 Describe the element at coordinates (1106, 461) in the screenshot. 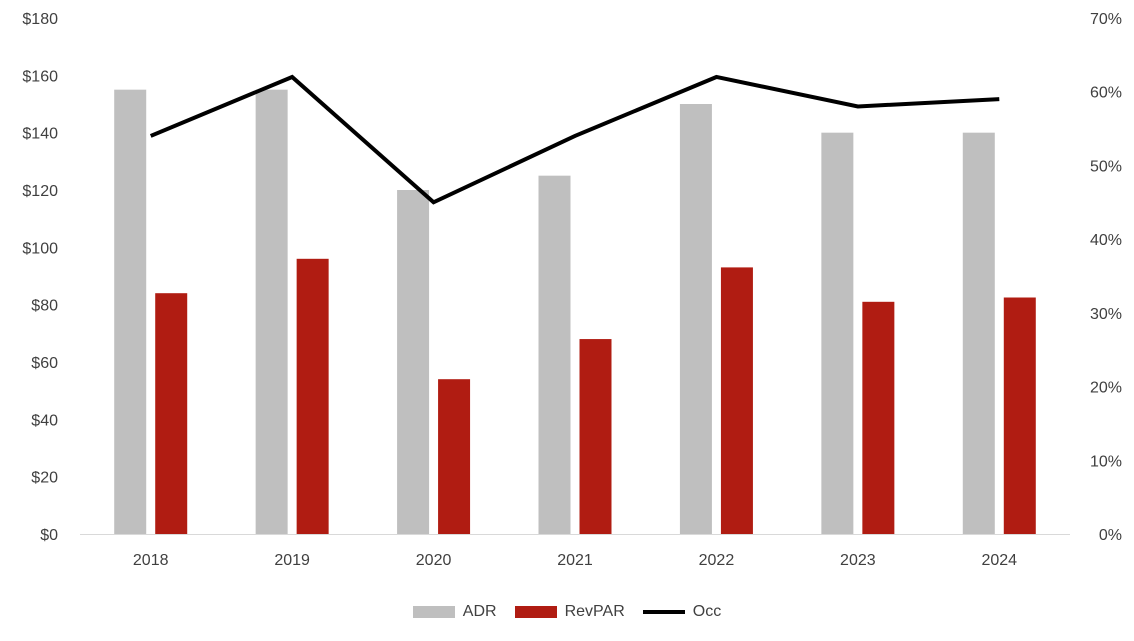

I see `right-axis-tick-label: 10%` at that location.